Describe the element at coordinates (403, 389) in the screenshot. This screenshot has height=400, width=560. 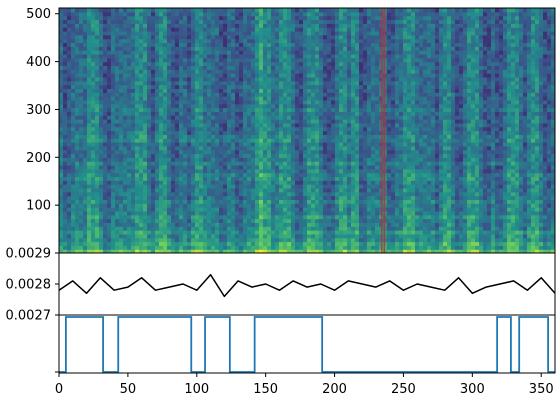
I see `x-tick-label: 250` at that location.